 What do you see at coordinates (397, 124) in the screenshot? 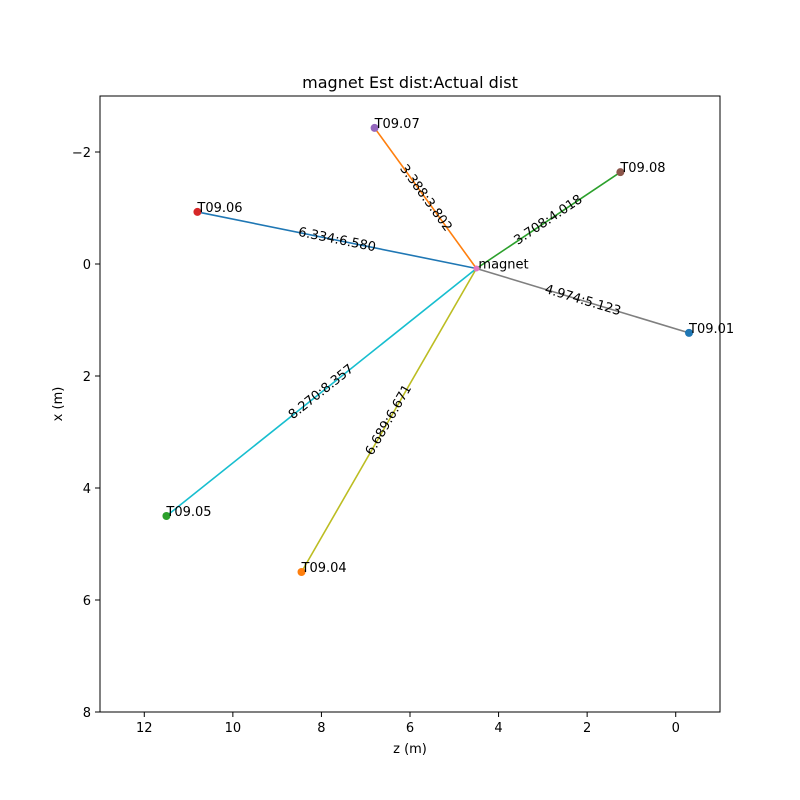
I see `target-label-T09.07: T09.07` at bounding box center [397, 124].